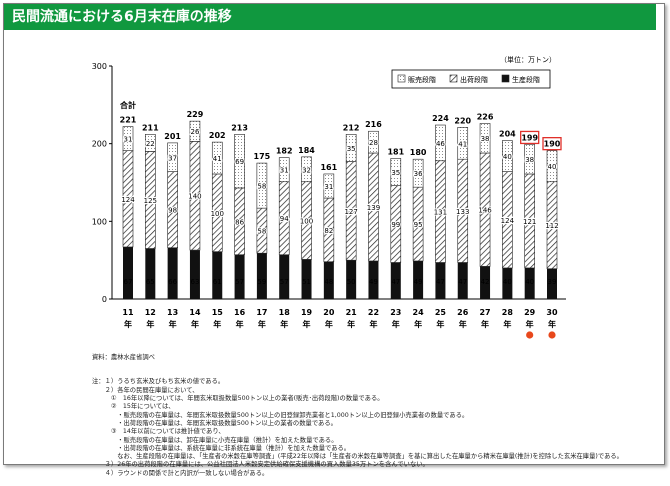 The image size is (670, 486). Describe the element at coordinates (194, 132) in the screenshot. I see `label-sales: 26` at that location.